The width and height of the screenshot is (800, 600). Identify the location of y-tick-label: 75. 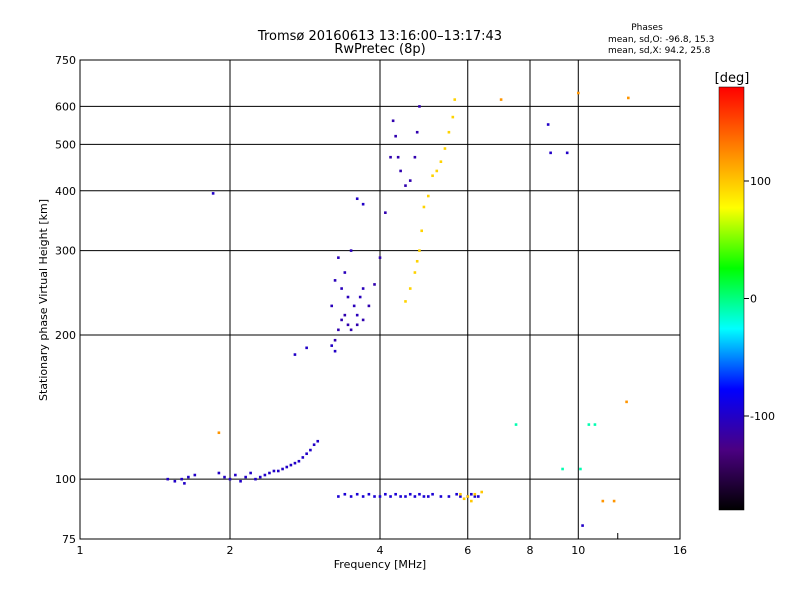
(69, 539).